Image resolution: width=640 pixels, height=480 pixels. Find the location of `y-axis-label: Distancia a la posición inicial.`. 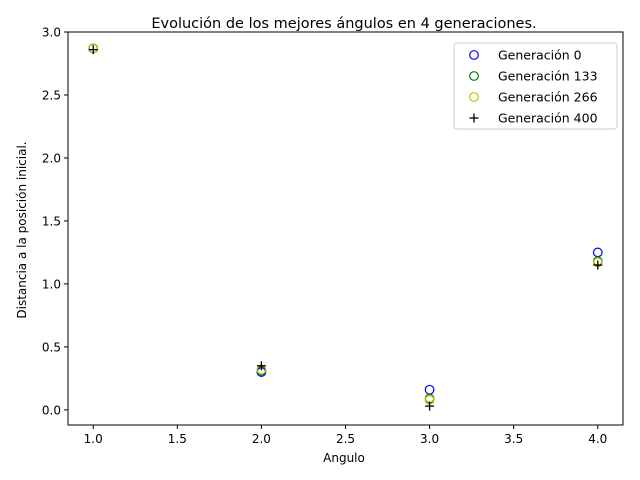

y-axis-label: Distancia a la posición inicial. is located at coordinates (22, 229).